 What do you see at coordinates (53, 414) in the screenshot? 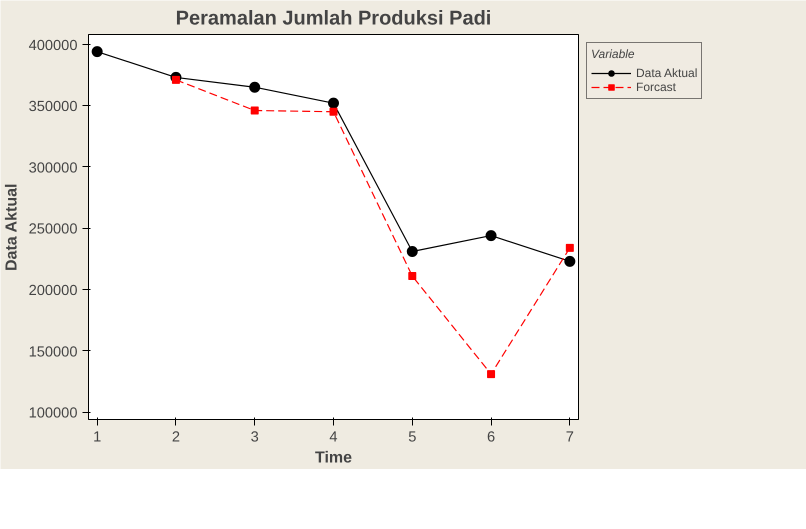
I see `y-tick-label: 100000` at bounding box center [53, 414].